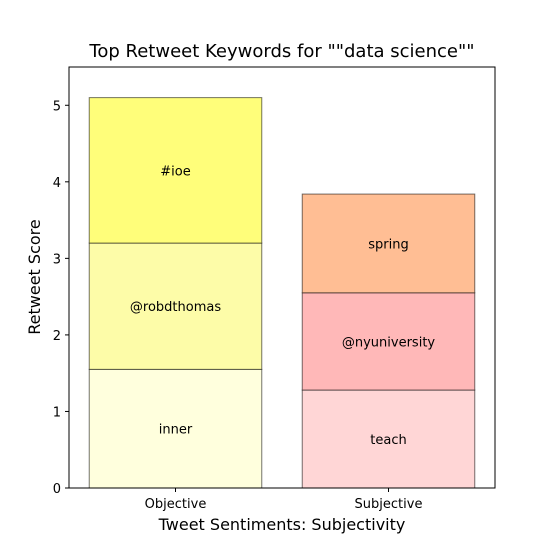 The width and height of the screenshot is (550, 548). What do you see at coordinates (57, 489) in the screenshot?
I see `y-tick-label: 0` at bounding box center [57, 489].